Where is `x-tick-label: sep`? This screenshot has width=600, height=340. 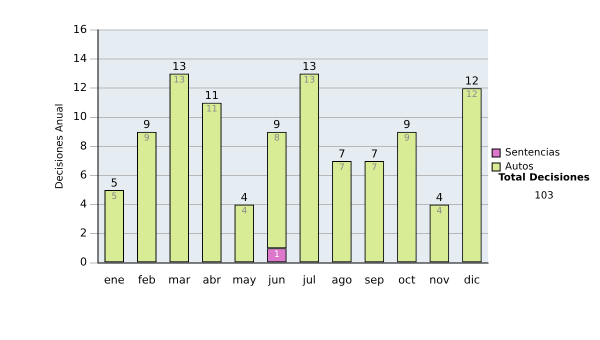
x-tick-label: sep is located at coordinates (374, 279).